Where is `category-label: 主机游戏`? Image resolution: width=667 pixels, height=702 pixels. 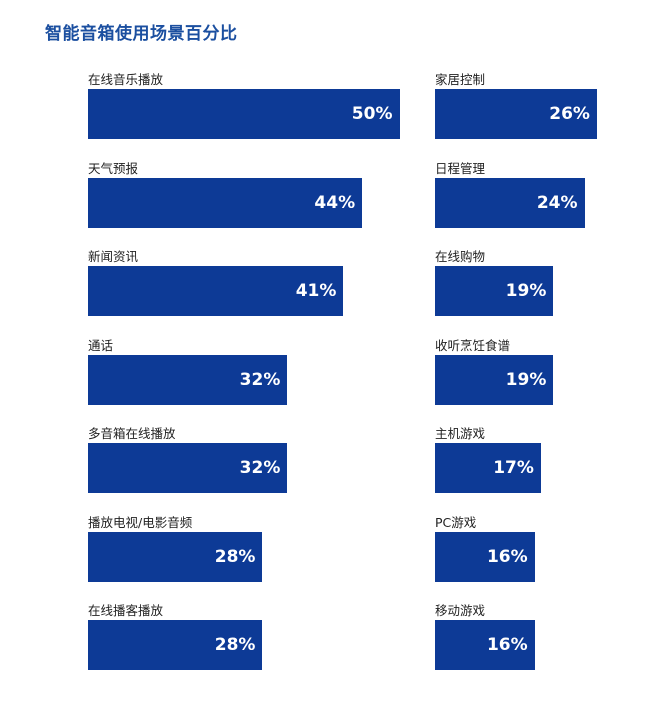
category-label: 主机游戏 is located at coordinates (460, 433).